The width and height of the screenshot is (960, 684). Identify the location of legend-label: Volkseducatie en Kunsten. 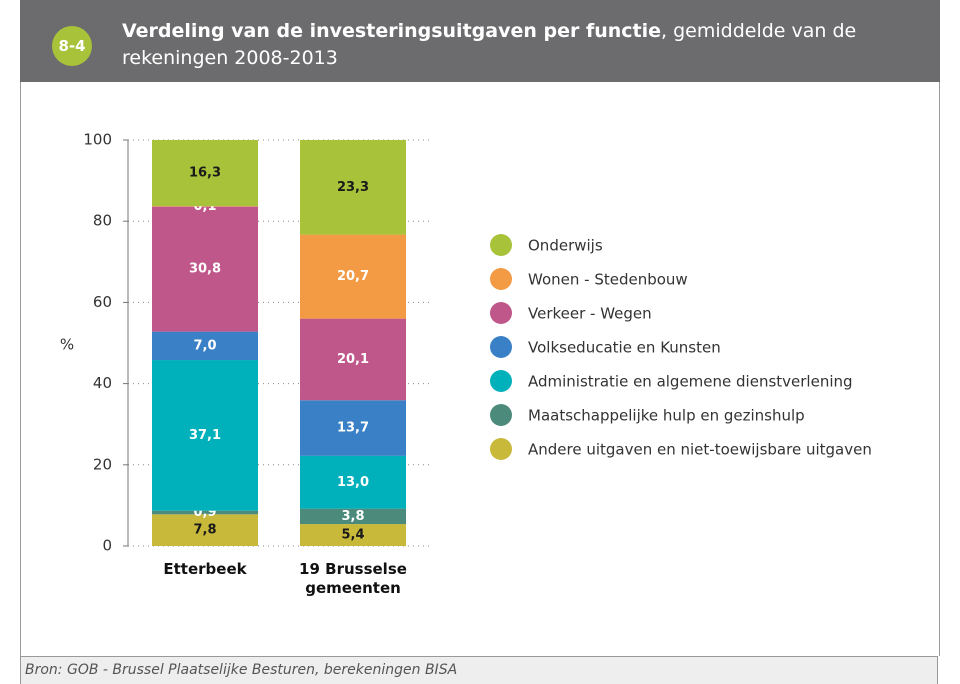
(624, 348).